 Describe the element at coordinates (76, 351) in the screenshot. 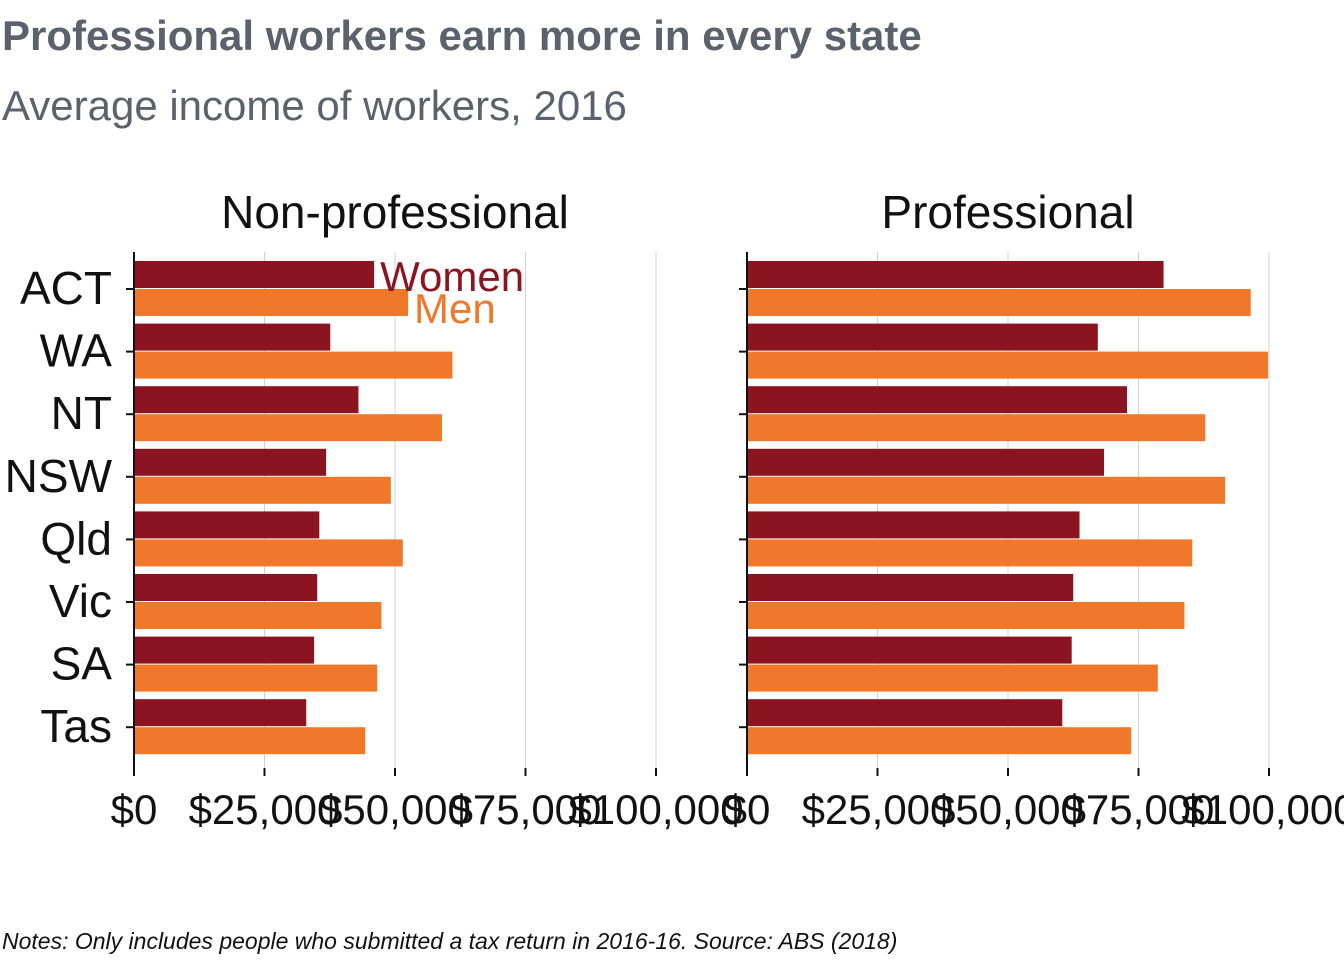

I see `state-label-wa: WA` at that location.